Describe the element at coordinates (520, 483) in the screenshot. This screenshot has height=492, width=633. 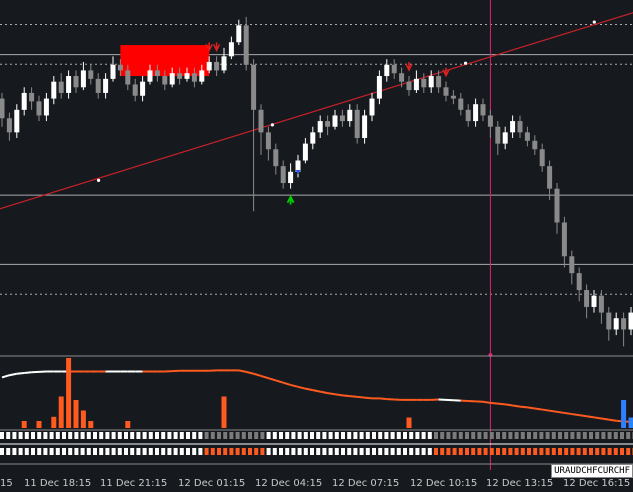
I see `time-tick-label: 12 Dec 13:15` at that location.